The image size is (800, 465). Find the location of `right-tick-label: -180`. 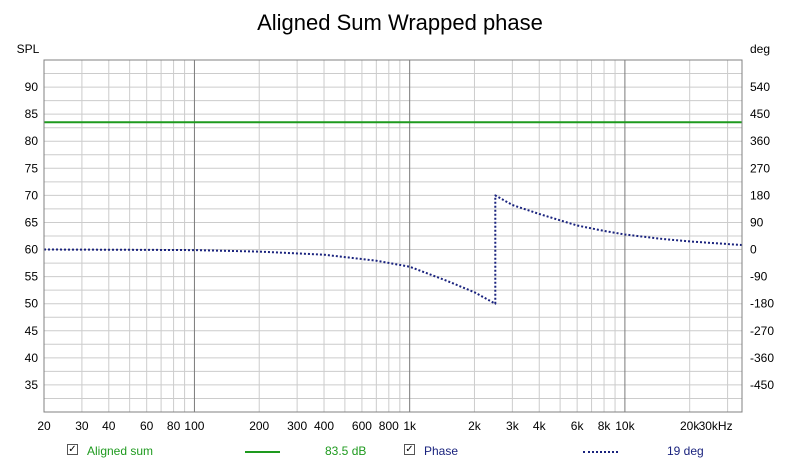

right-tick-label: -180 is located at coordinates (762, 304).